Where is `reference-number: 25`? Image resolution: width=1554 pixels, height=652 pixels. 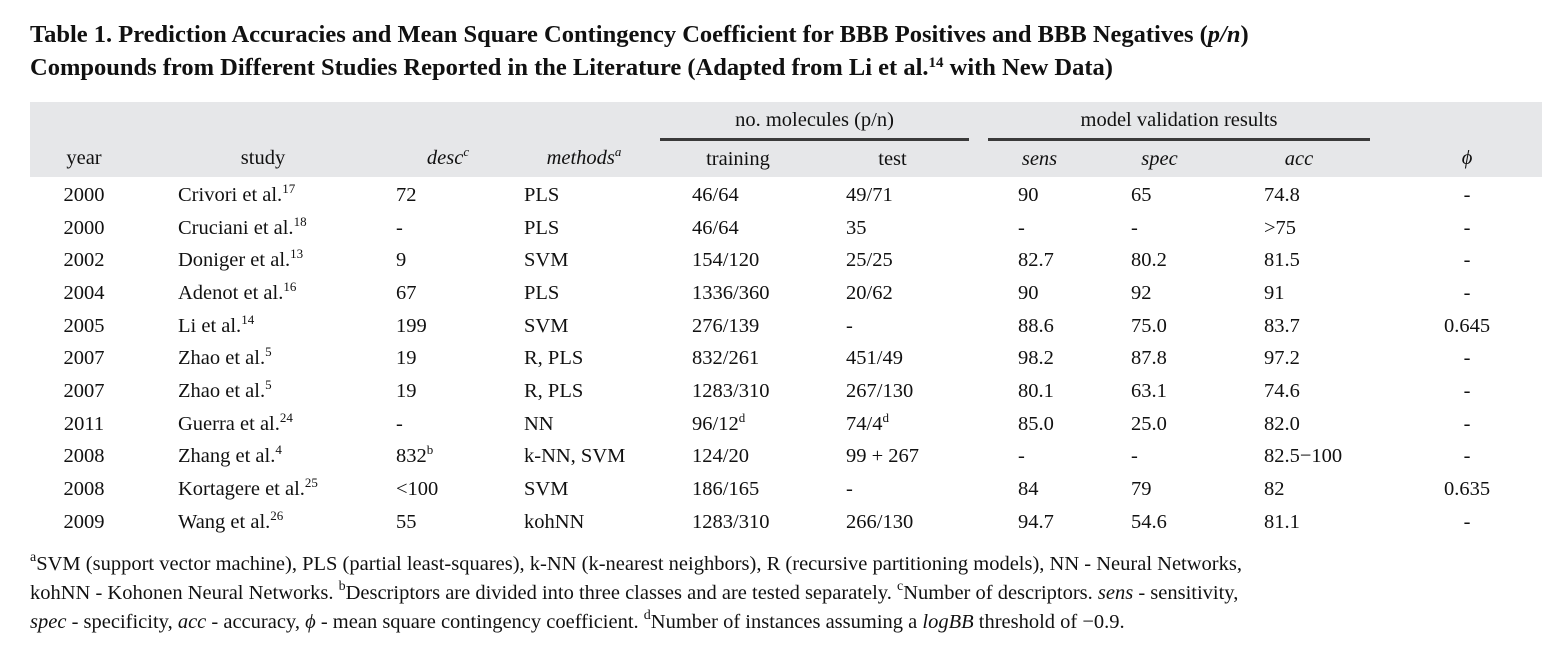
reference-number: 25 is located at coordinates (311, 483).